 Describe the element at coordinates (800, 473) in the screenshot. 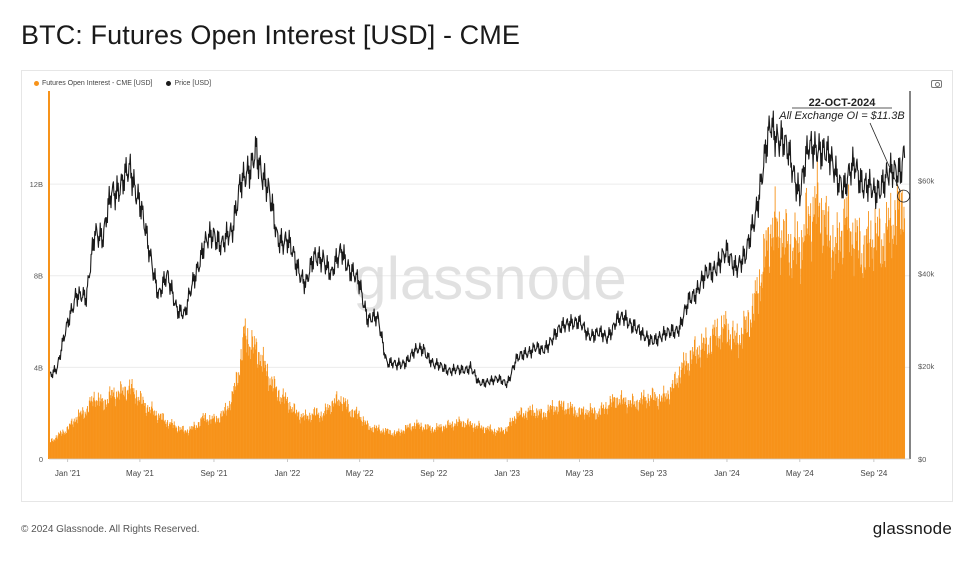

I see `x-tick-label: May '24` at that location.